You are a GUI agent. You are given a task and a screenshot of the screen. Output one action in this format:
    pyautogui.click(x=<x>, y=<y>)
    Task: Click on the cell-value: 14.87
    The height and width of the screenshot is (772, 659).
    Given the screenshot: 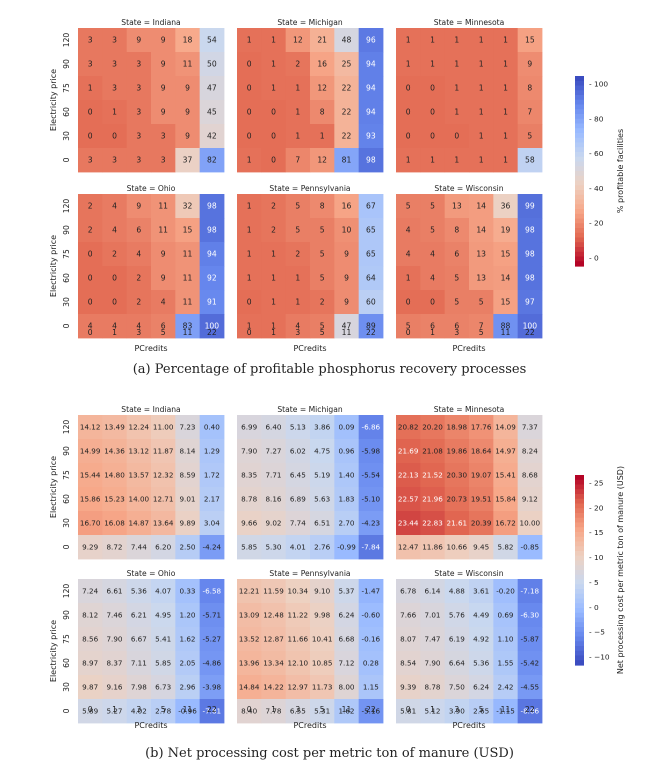 What is the action you would take?
    pyautogui.click(x=139, y=523)
    